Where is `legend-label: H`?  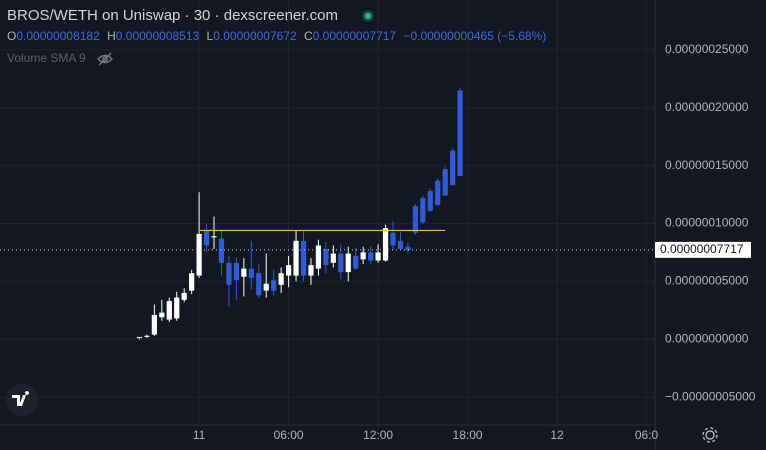
legend-label: H is located at coordinates (111, 36).